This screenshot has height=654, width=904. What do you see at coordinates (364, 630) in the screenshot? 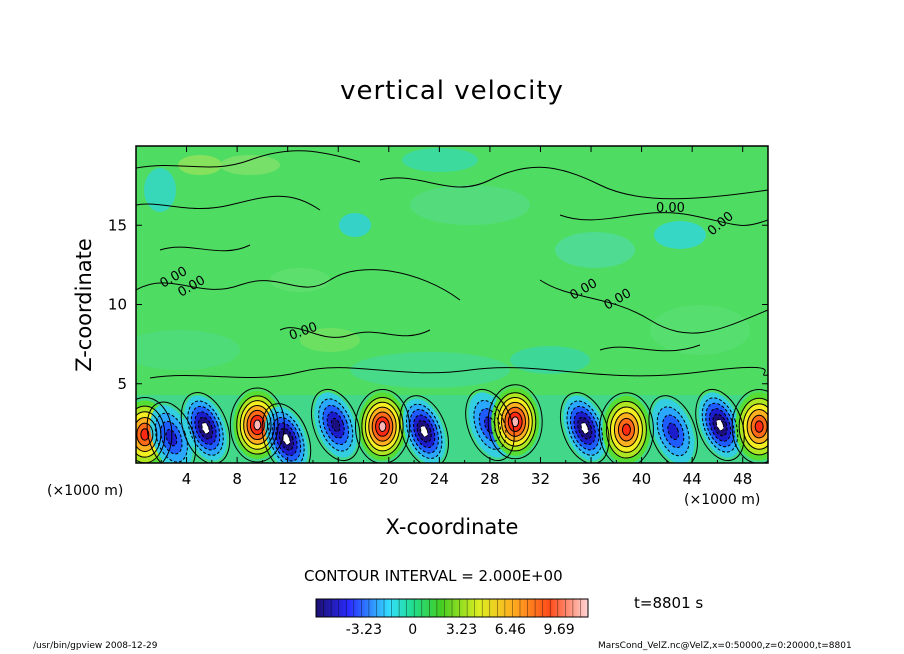
I see `colorbar-tick-label: -3.23` at bounding box center [364, 630].